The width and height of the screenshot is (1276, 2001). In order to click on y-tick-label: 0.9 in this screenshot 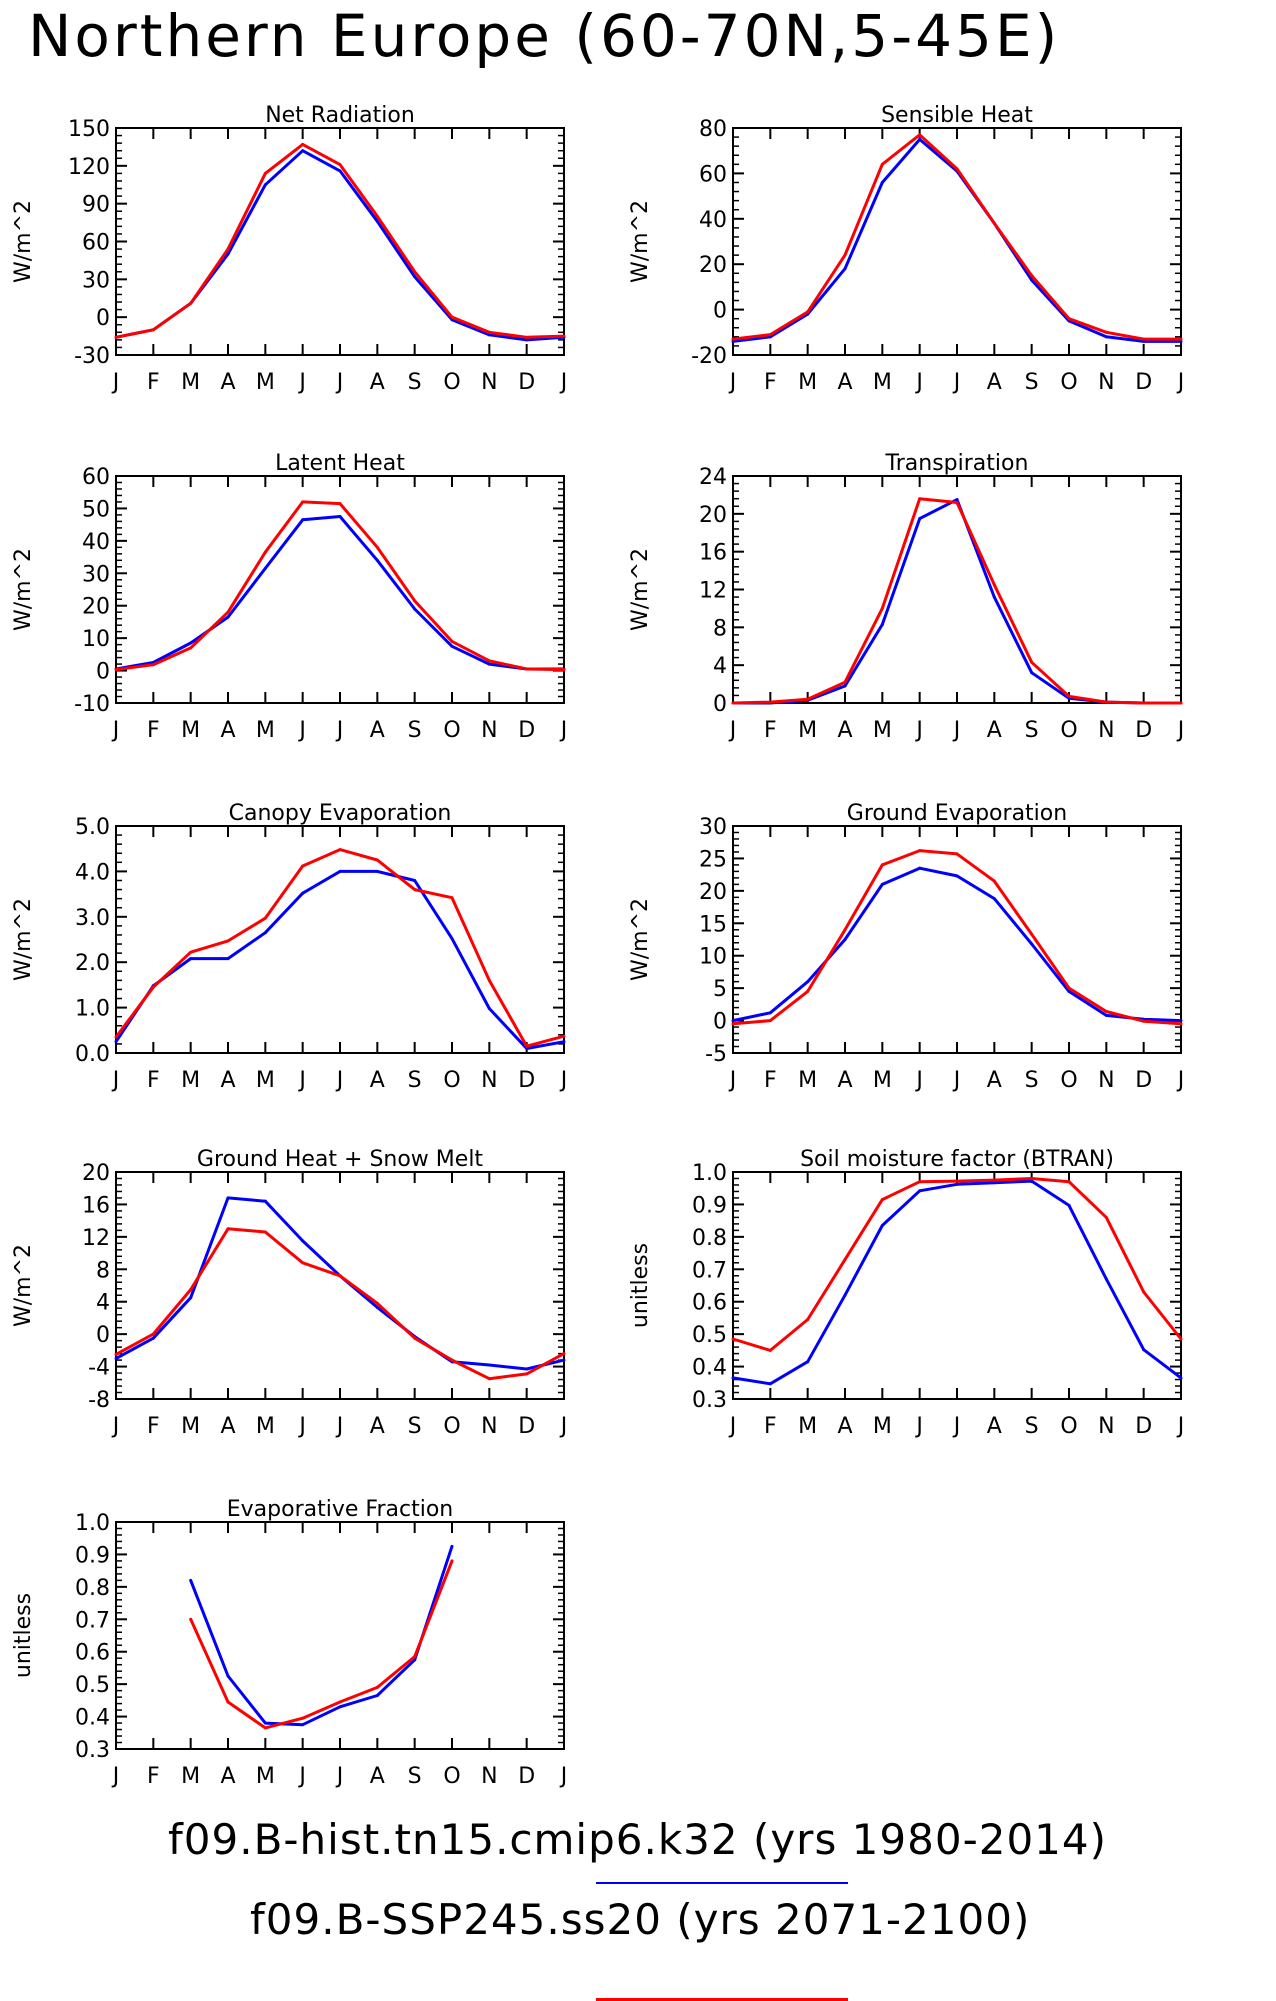, I will do `click(709, 1205)`.